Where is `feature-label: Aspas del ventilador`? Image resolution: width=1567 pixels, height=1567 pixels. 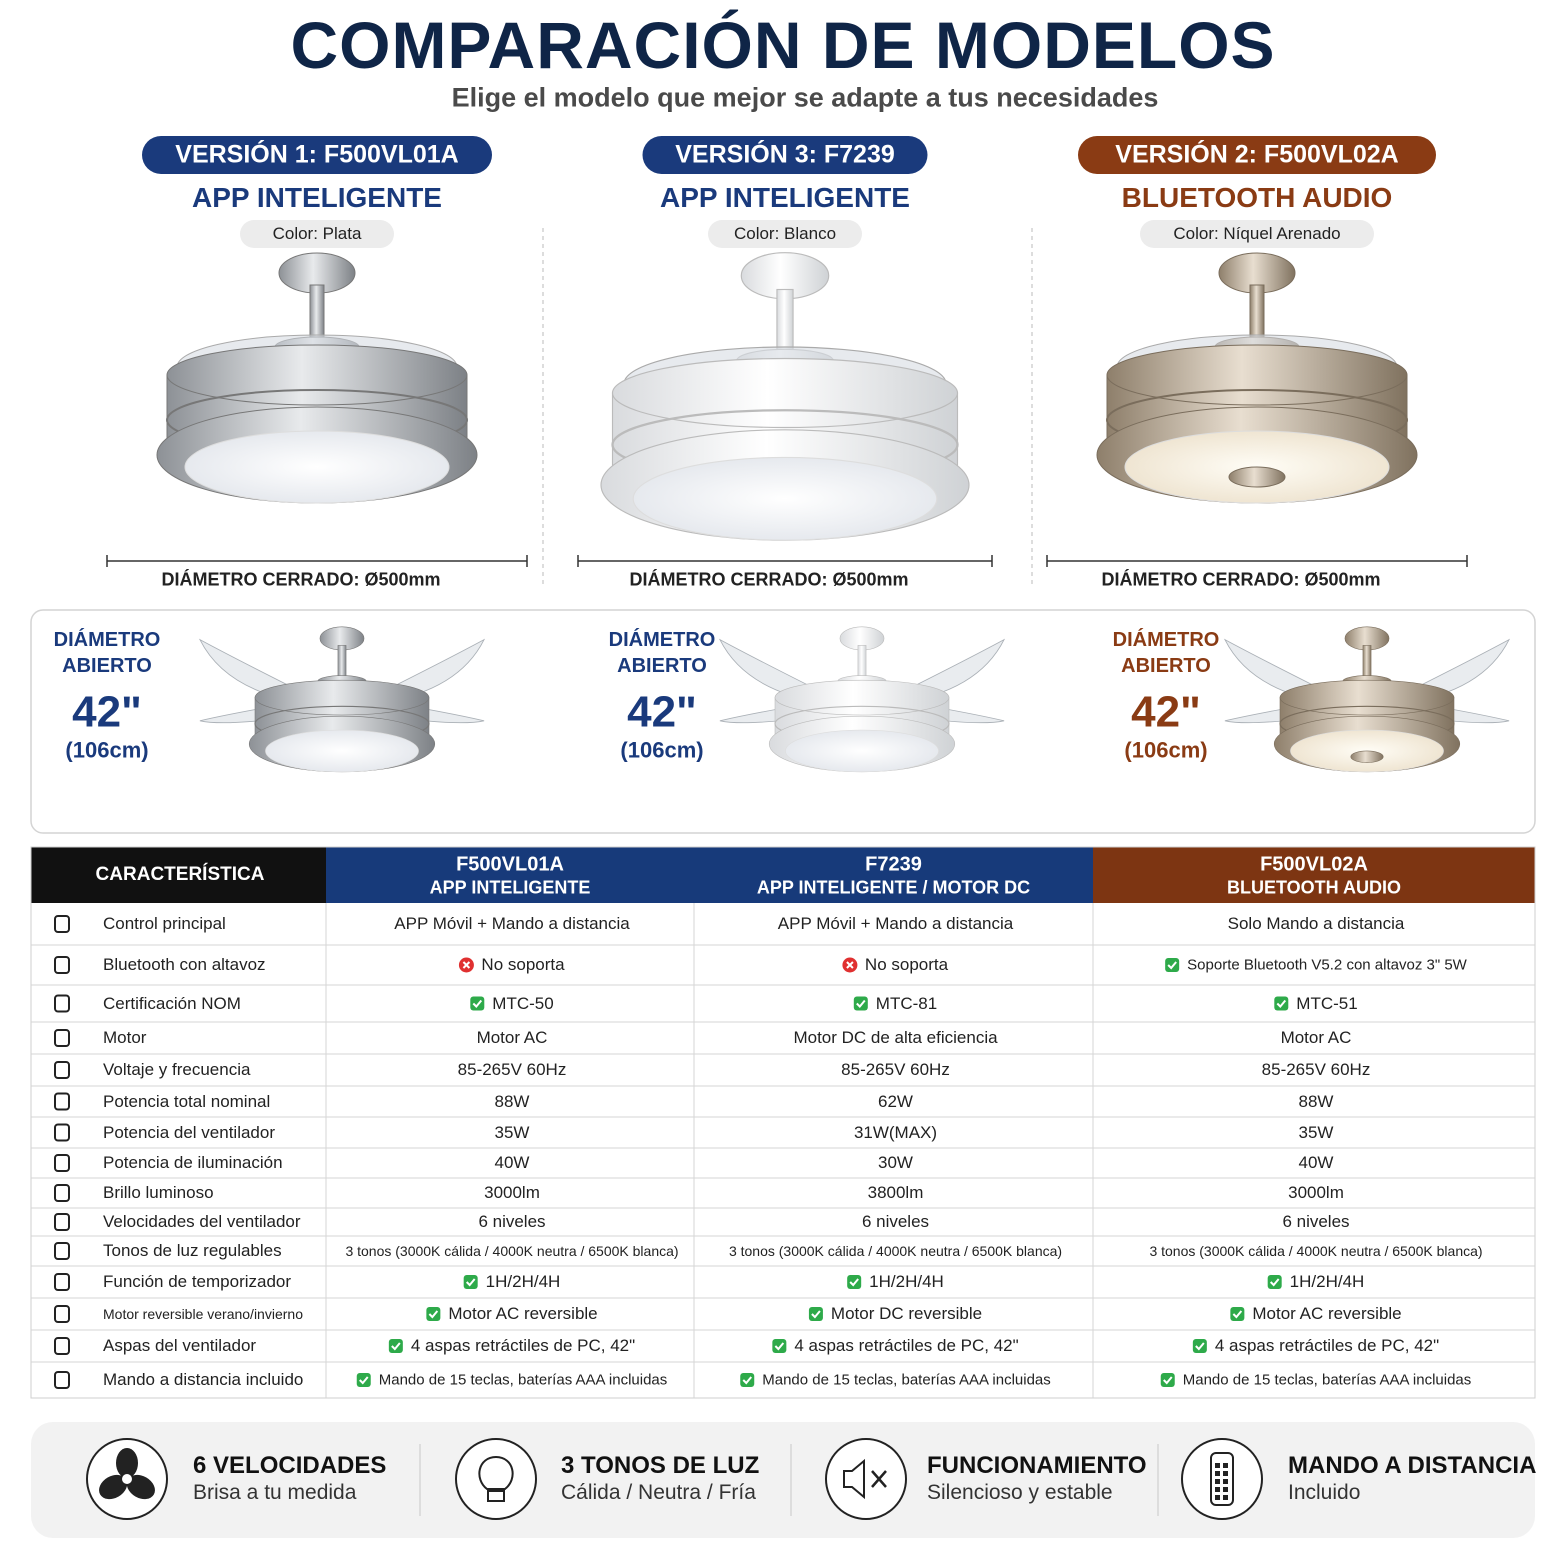
feature-label: Aspas del ventilador is located at coordinates (180, 1346).